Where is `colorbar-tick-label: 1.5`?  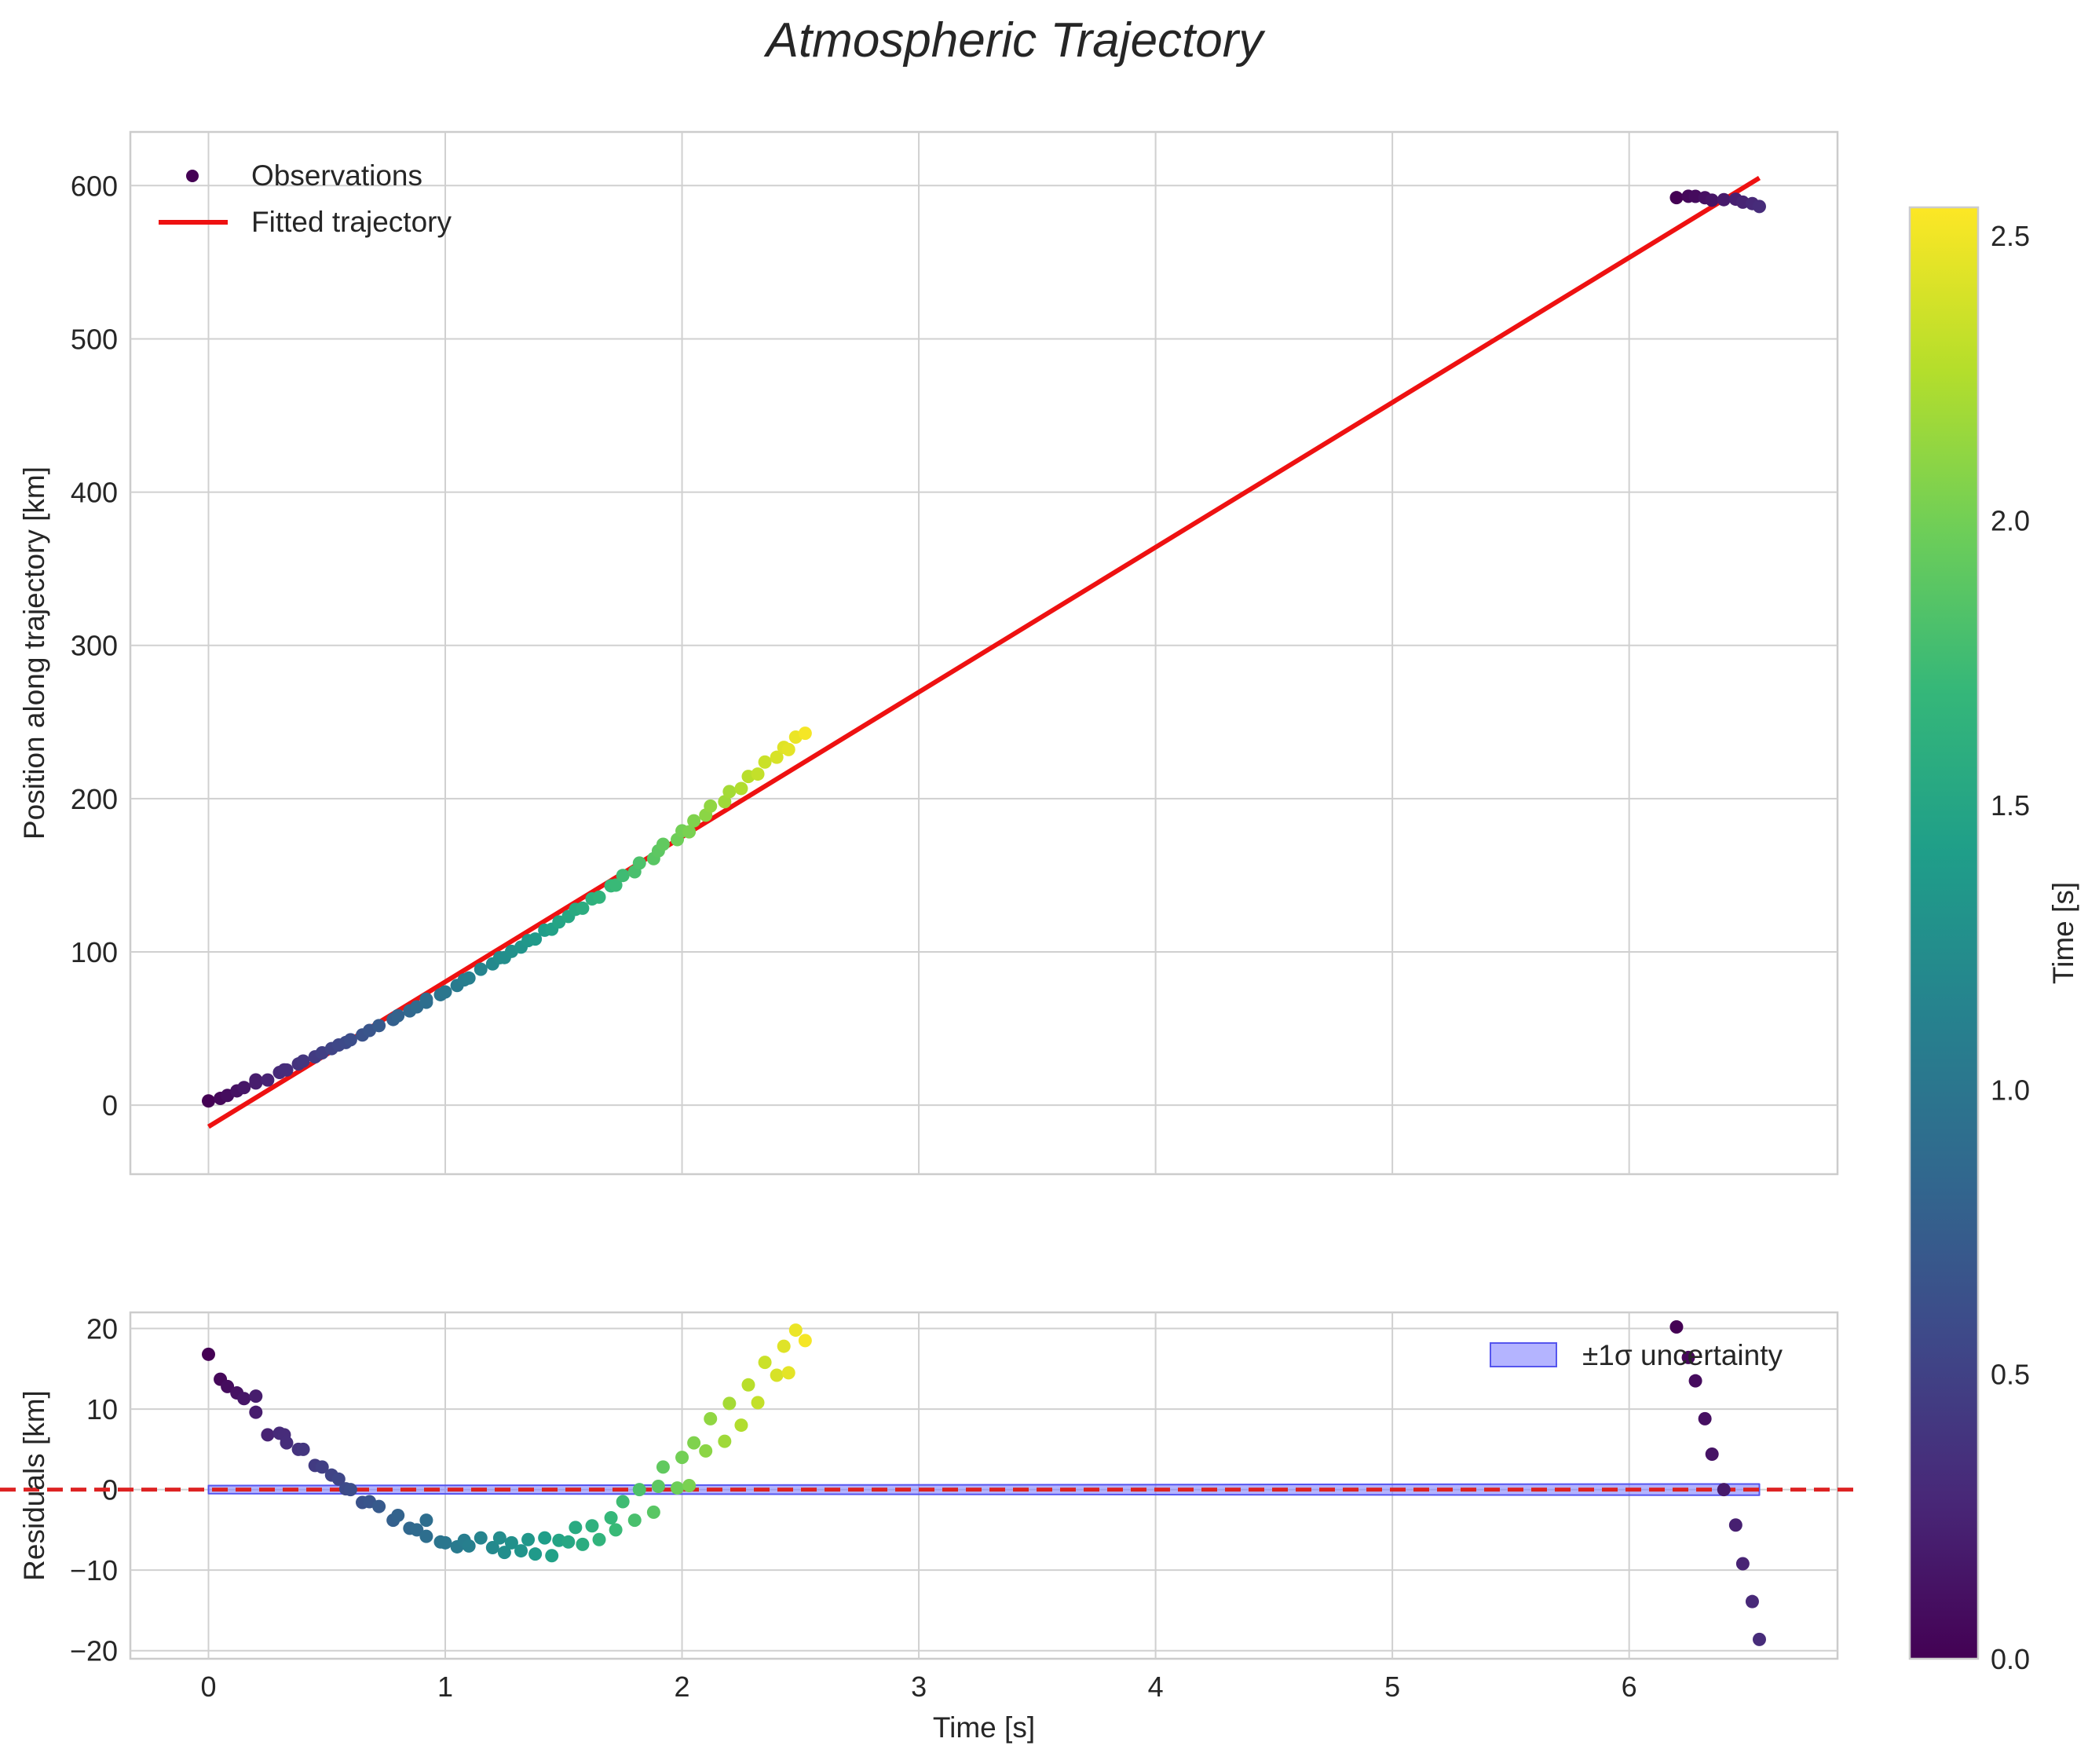
colorbar-tick-label: 1.5 is located at coordinates (2011, 806).